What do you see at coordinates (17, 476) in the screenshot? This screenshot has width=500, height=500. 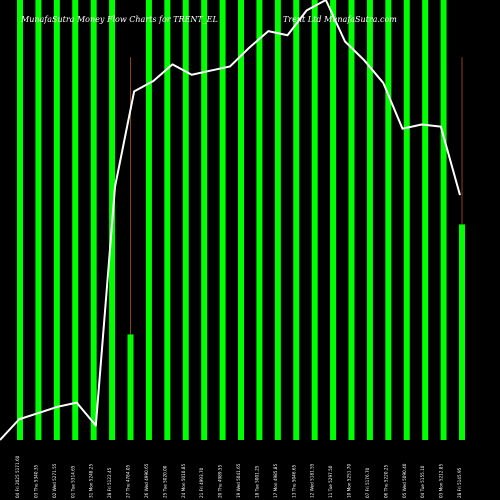 I see `x-tick-label: 04 Fri 2025 5171.60` at bounding box center [17, 476].